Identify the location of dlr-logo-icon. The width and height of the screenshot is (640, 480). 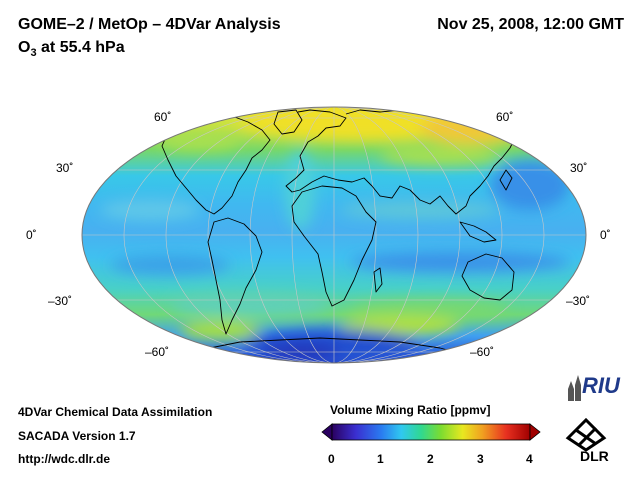
(586, 434).